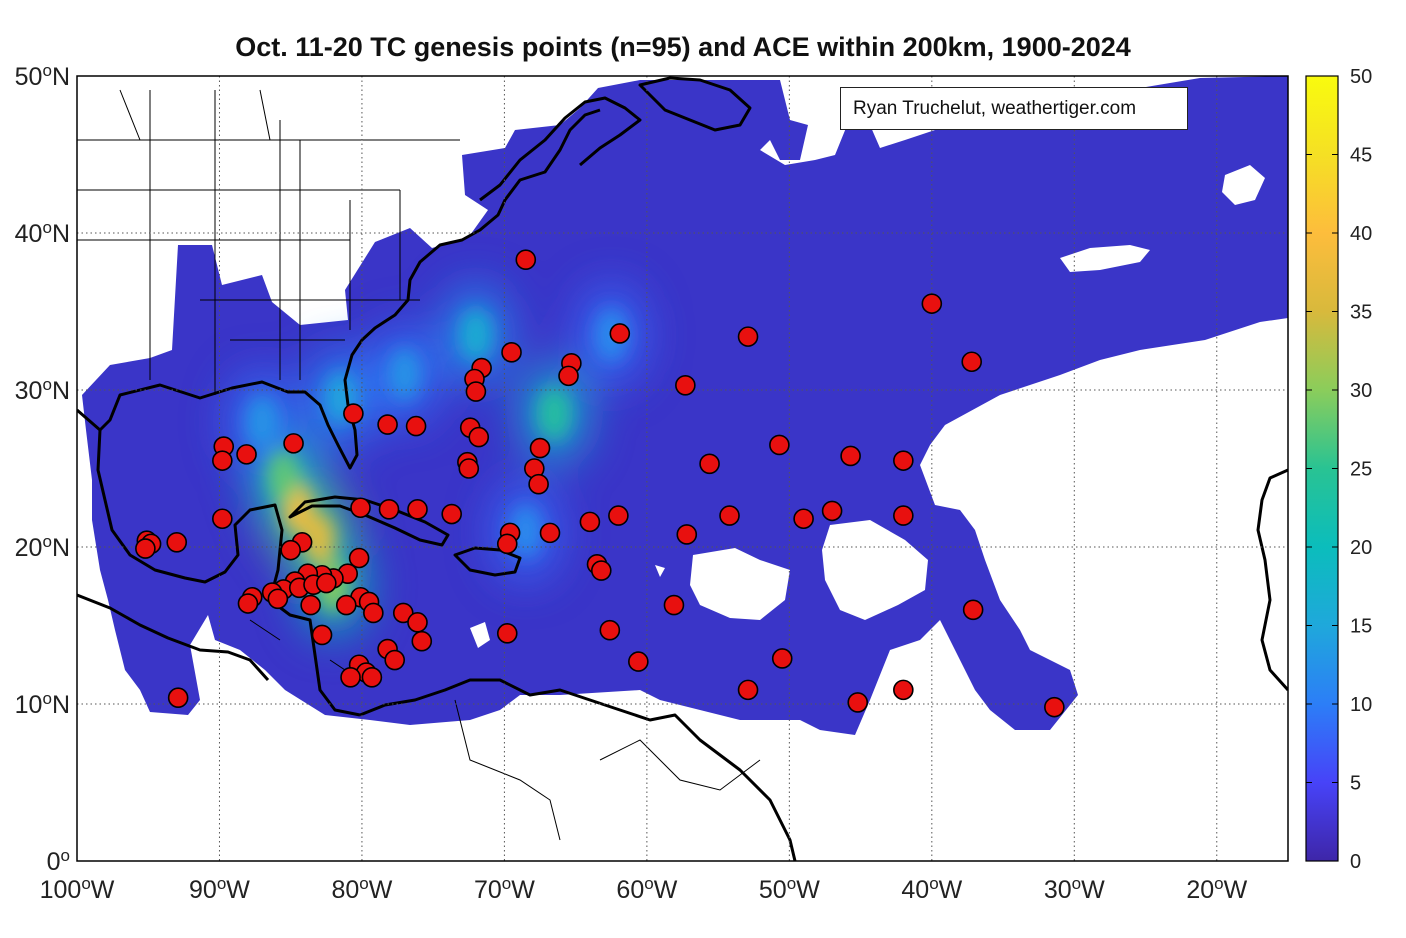  What do you see at coordinates (1074, 889) in the screenshot?
I see `lon-tick-30: 30oW` at bounding box center [1074, 889].